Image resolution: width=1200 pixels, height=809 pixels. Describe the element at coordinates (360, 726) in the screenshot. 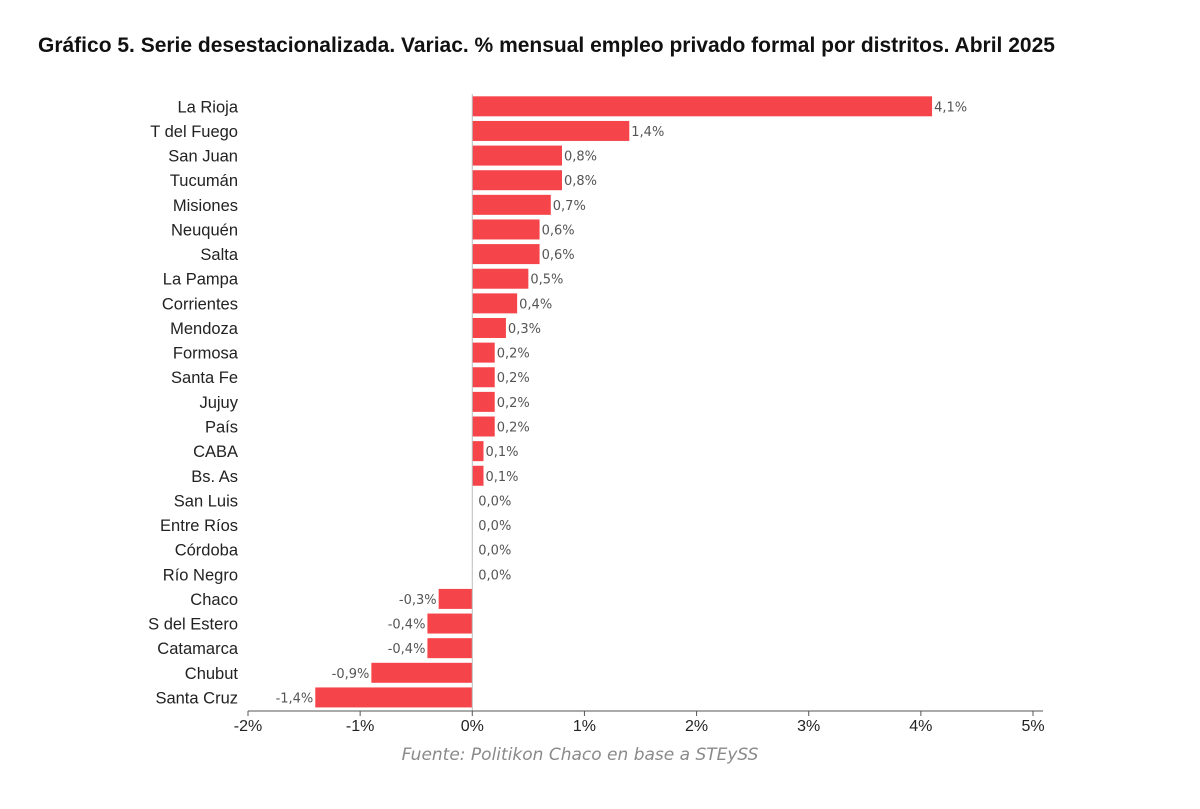

I see `x-tick-label: -1%` at that location.